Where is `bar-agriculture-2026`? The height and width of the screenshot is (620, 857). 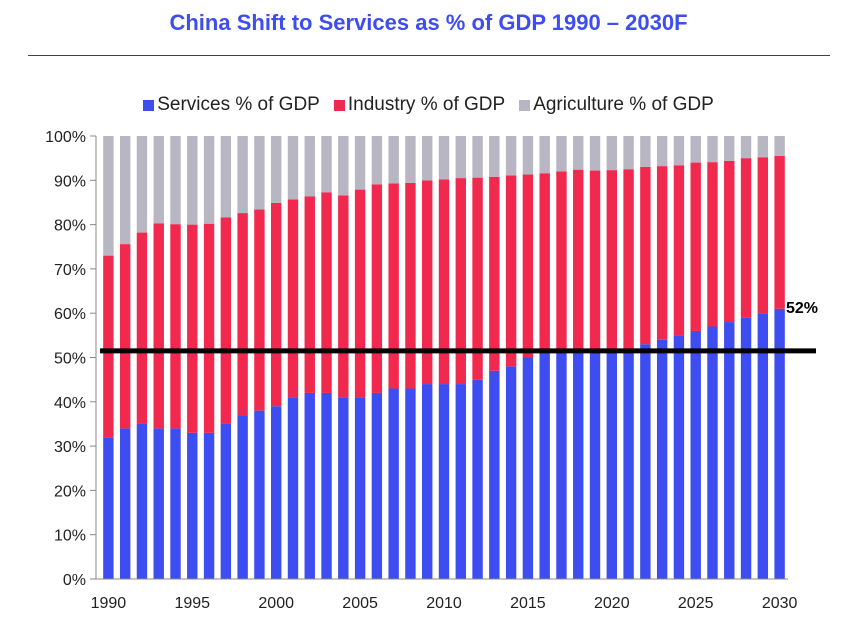
bar-agriculture-2026 is located at coordinates (712, 149).